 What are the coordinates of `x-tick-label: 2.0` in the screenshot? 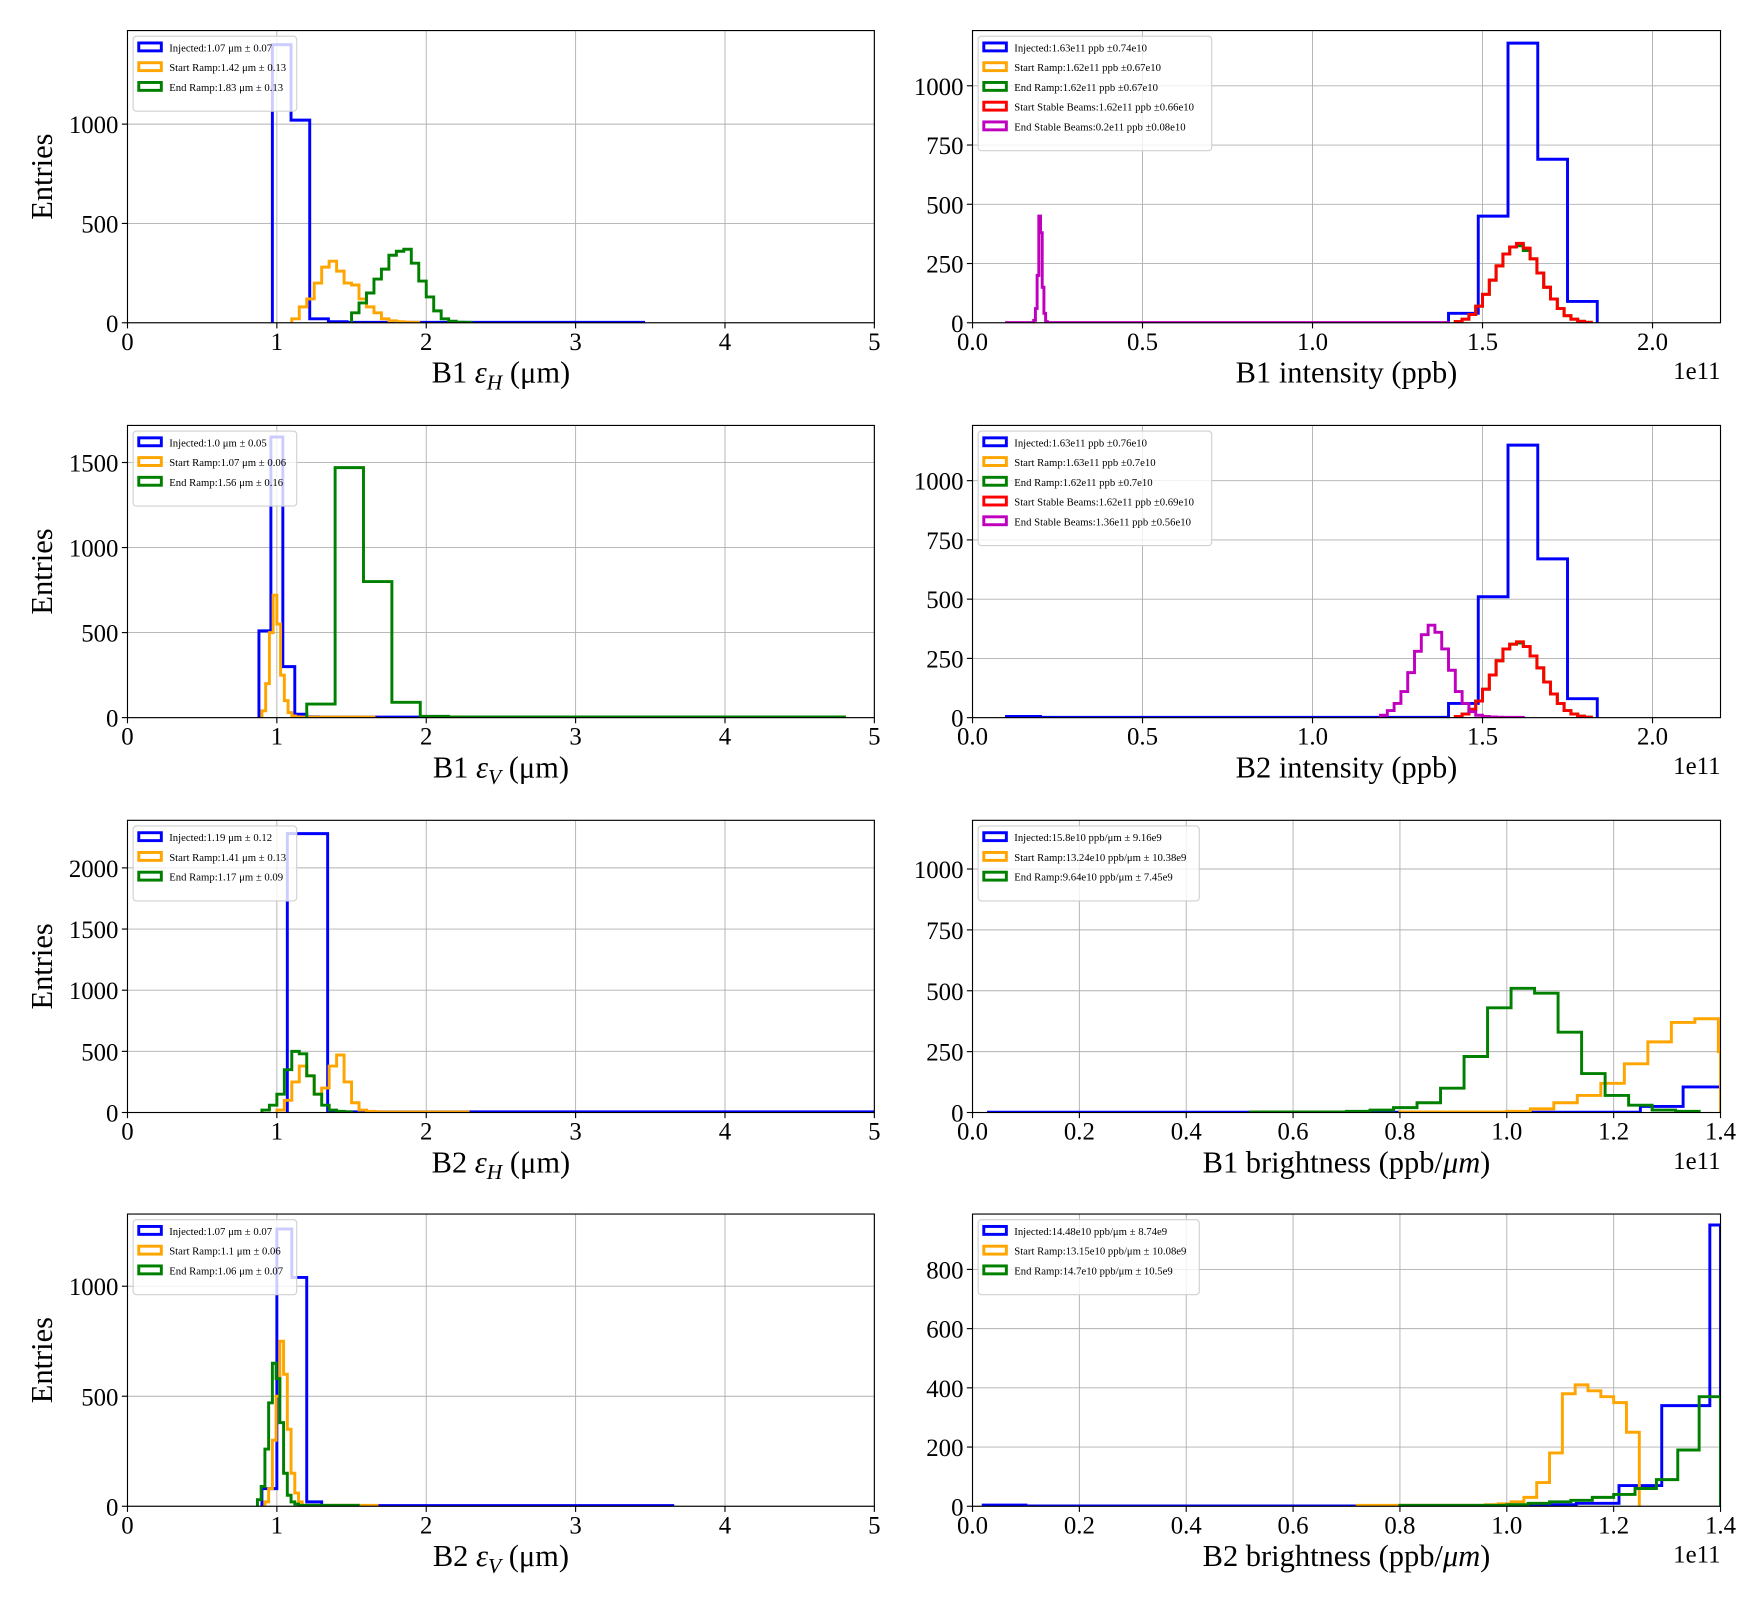 It's located at (1652, 342).